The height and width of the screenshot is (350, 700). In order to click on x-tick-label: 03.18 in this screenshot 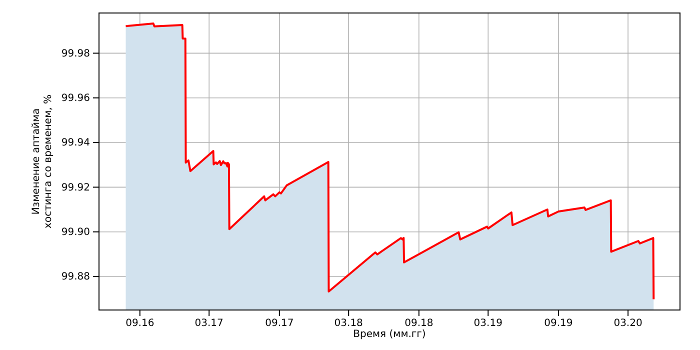, I will do `click(348, 324)`.